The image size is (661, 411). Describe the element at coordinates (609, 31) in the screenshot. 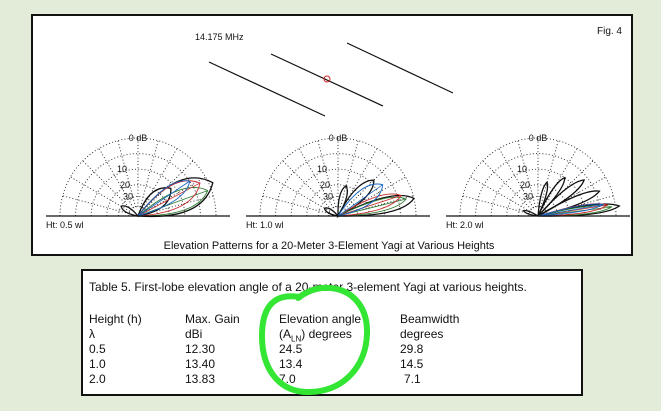

I see `figure-label: Fig. 4` at that location.